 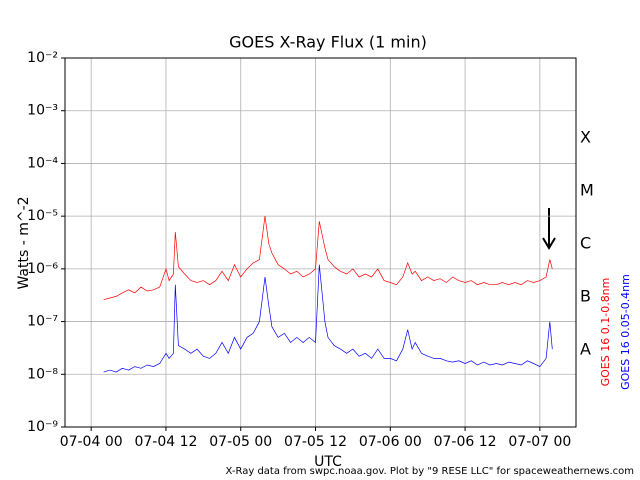 I want to click on x-tick-label: 07-05 12, so click(x=315, y=442).